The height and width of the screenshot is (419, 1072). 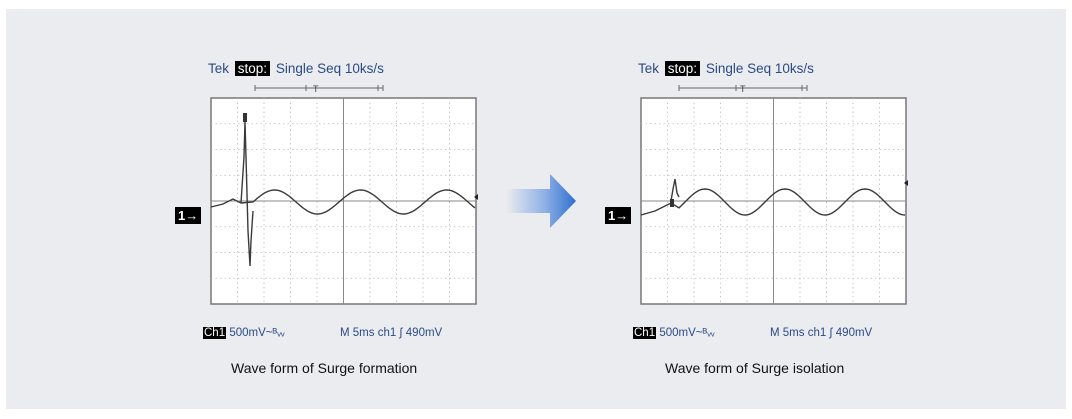 What do you see at coordinates (324, 368) in the screenshot?
I see `caption-formation: Wave form of Surge formation` at bounding box center [324, 368].